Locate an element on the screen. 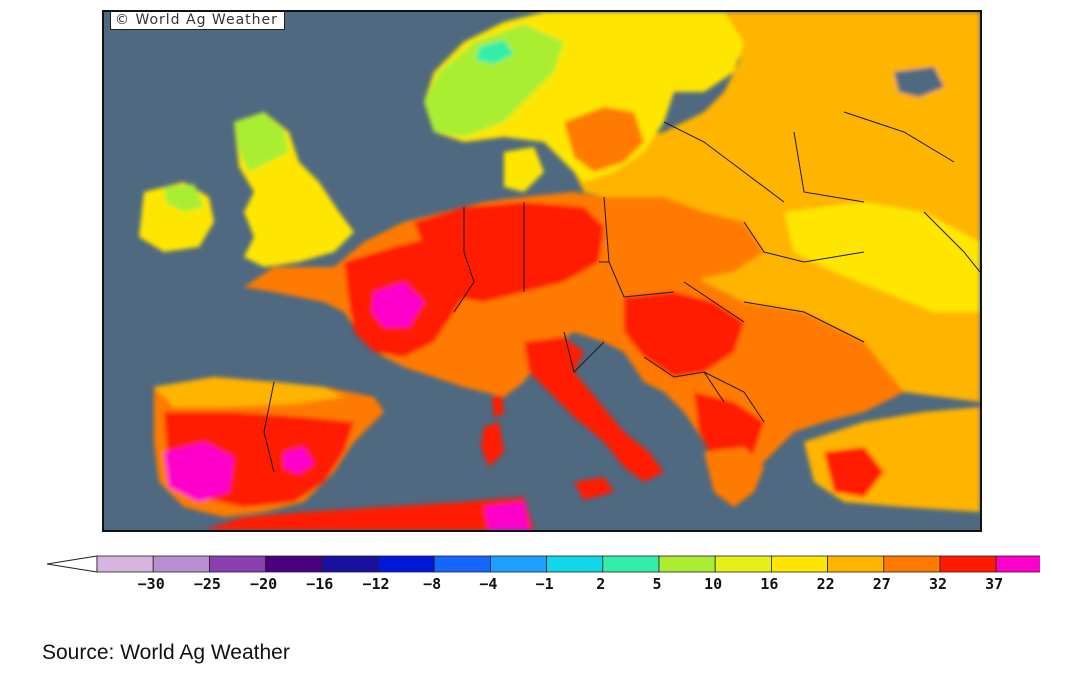  legend-tick-label: 10 is located at coordinates (713, 584).